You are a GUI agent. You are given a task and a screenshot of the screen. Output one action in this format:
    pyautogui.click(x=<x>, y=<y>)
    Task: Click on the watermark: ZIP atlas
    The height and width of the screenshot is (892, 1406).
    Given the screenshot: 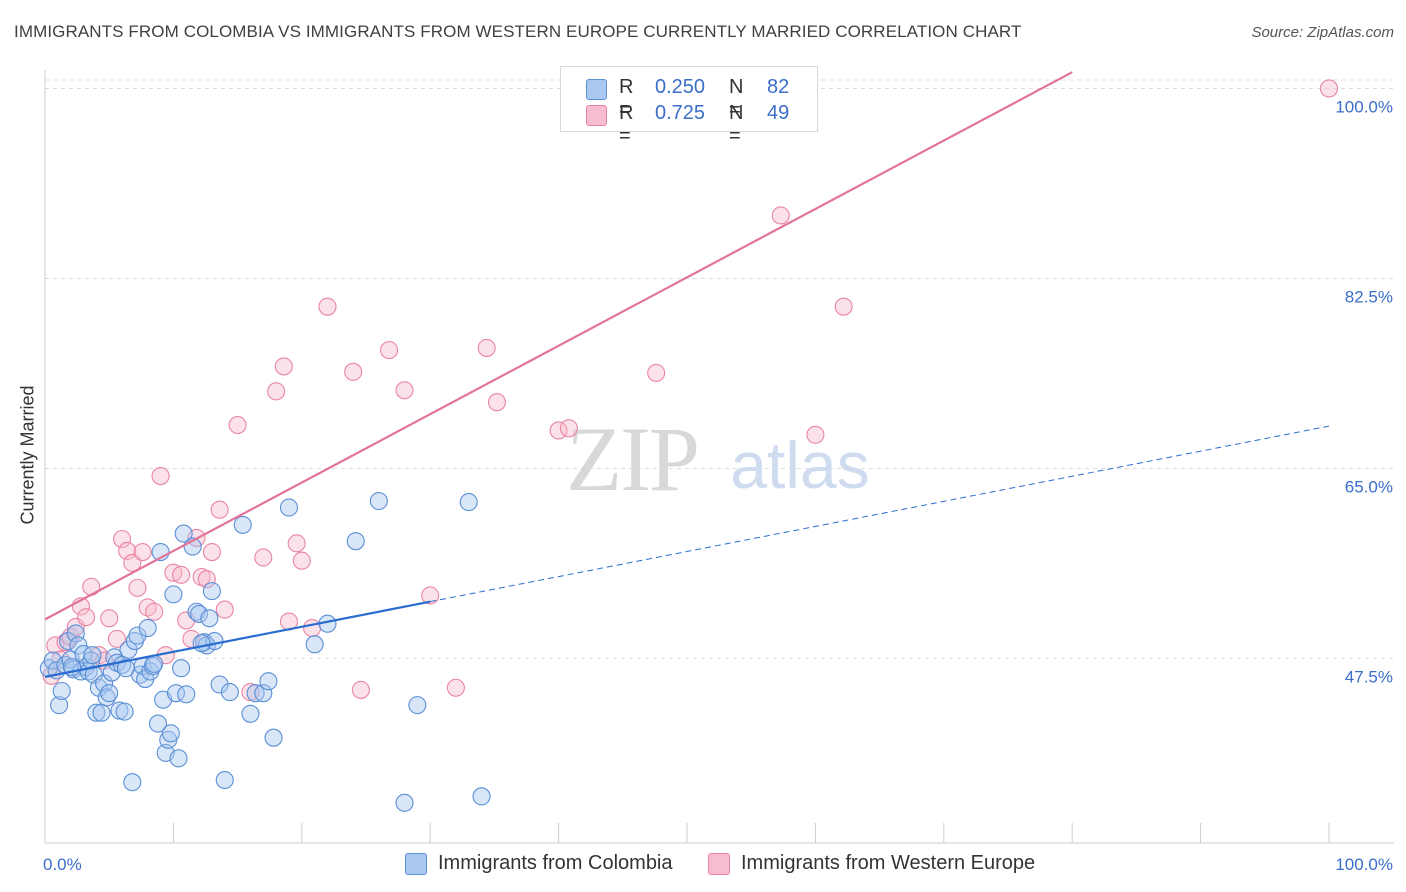 What is the action you would take?
    pyautogui.click(x=718, y=459)
    